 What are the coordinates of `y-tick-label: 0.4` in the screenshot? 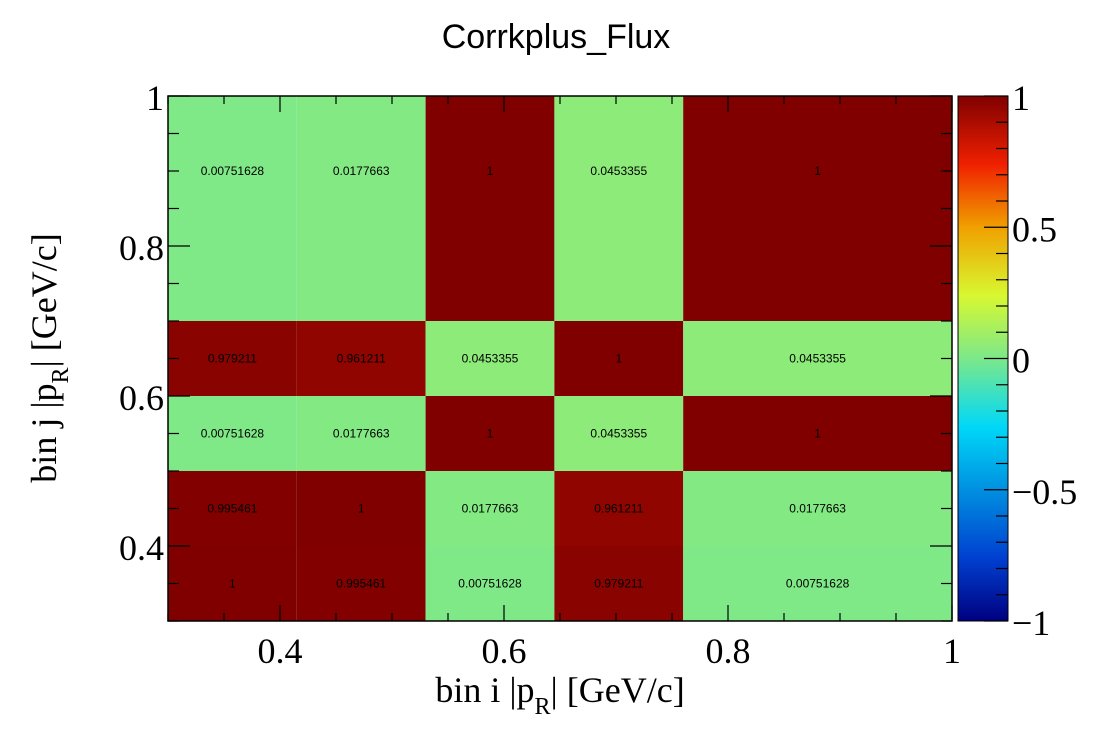 It's located at (141, 548).